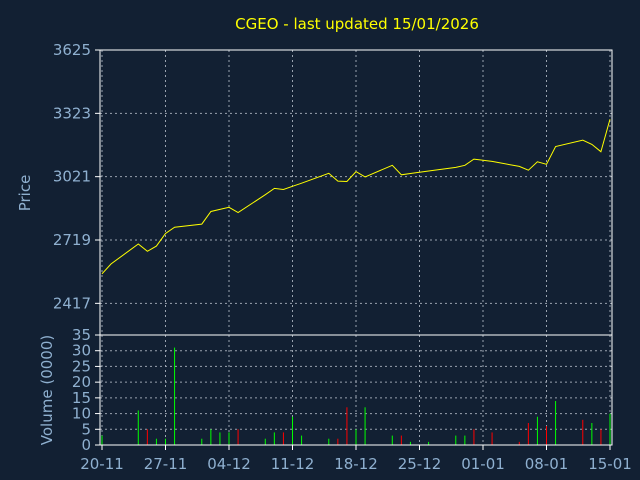  I want to click on x-tick-label: 27-11, so click(166, 464).